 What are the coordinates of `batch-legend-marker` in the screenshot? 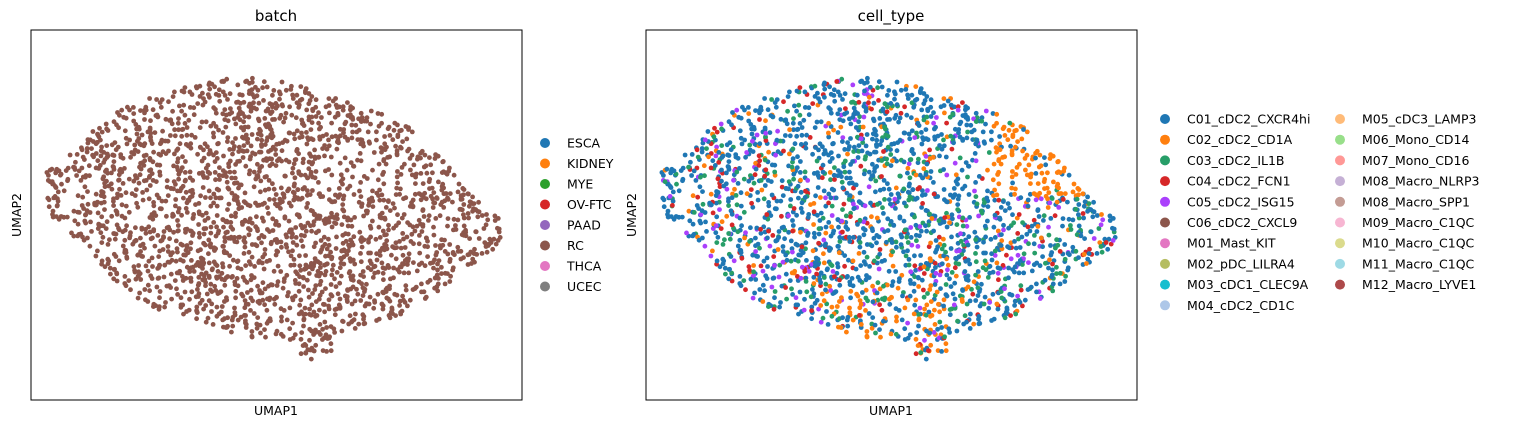 It's located at (545, 225).